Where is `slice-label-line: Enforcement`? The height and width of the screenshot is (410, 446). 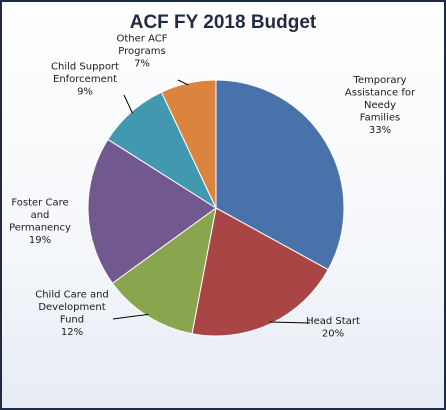
slice-label-line: Enforcement is located at coordinates (85, 79).